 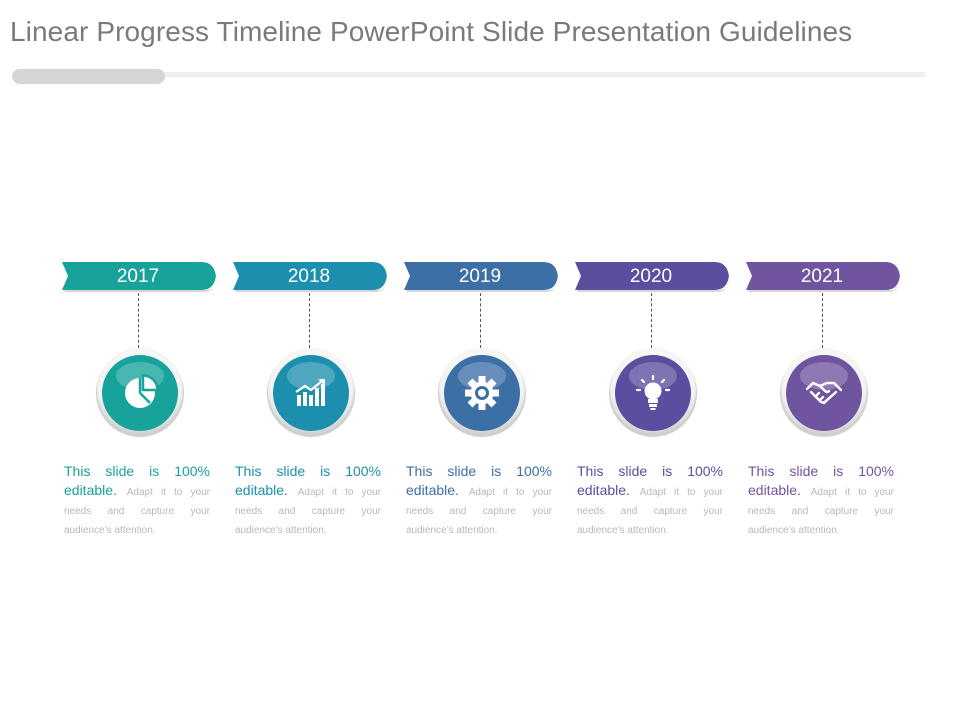 I want to click on year-label: 2020, so click(x=651, y=276).